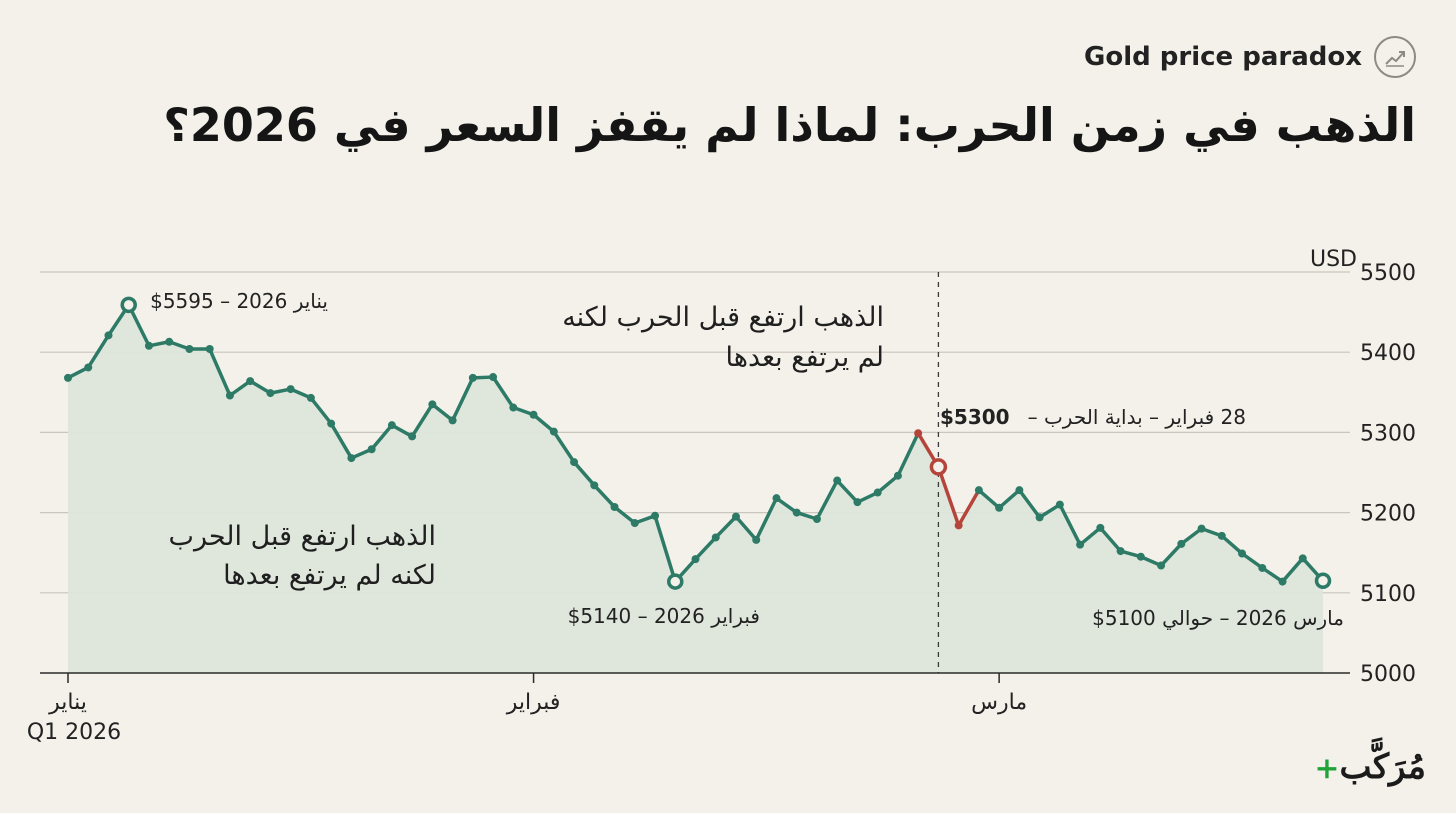 The width and height of the screenshot is (1456, 813). What do you see at coordinates (1395, 57) in the screenshot?
I see `trend-chart-icon` at bounding box center [1395, 57].